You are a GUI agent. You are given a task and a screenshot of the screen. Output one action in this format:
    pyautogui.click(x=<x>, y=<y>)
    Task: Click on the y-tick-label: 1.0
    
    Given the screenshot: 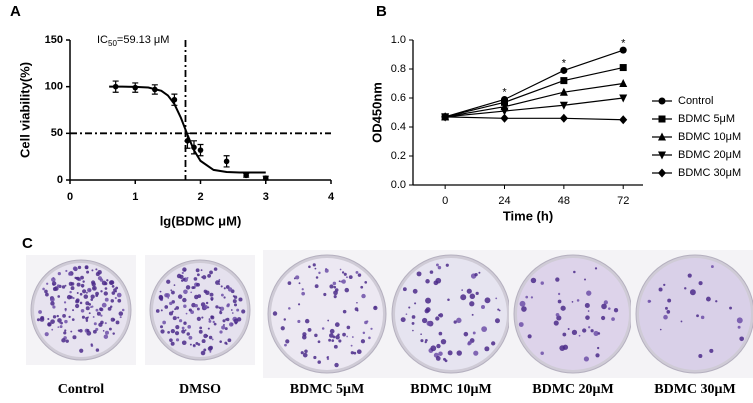 What is the action you would take?
    pyautogui.click(x=398, y=40)
    